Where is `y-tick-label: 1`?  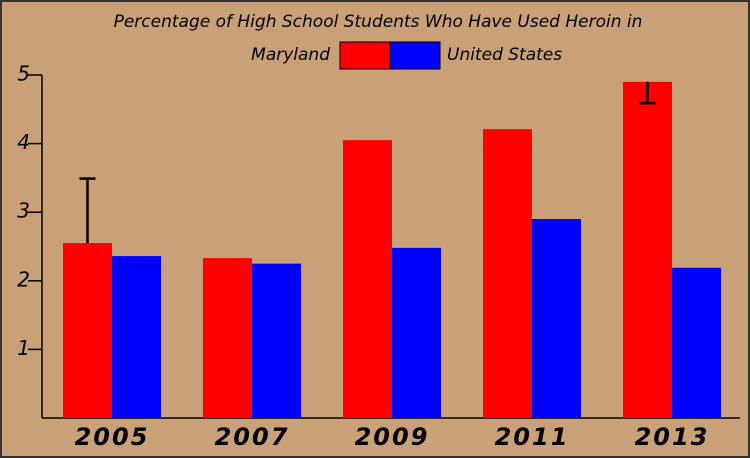
y-tick-label: 1 is located at coordinates (23, 348).